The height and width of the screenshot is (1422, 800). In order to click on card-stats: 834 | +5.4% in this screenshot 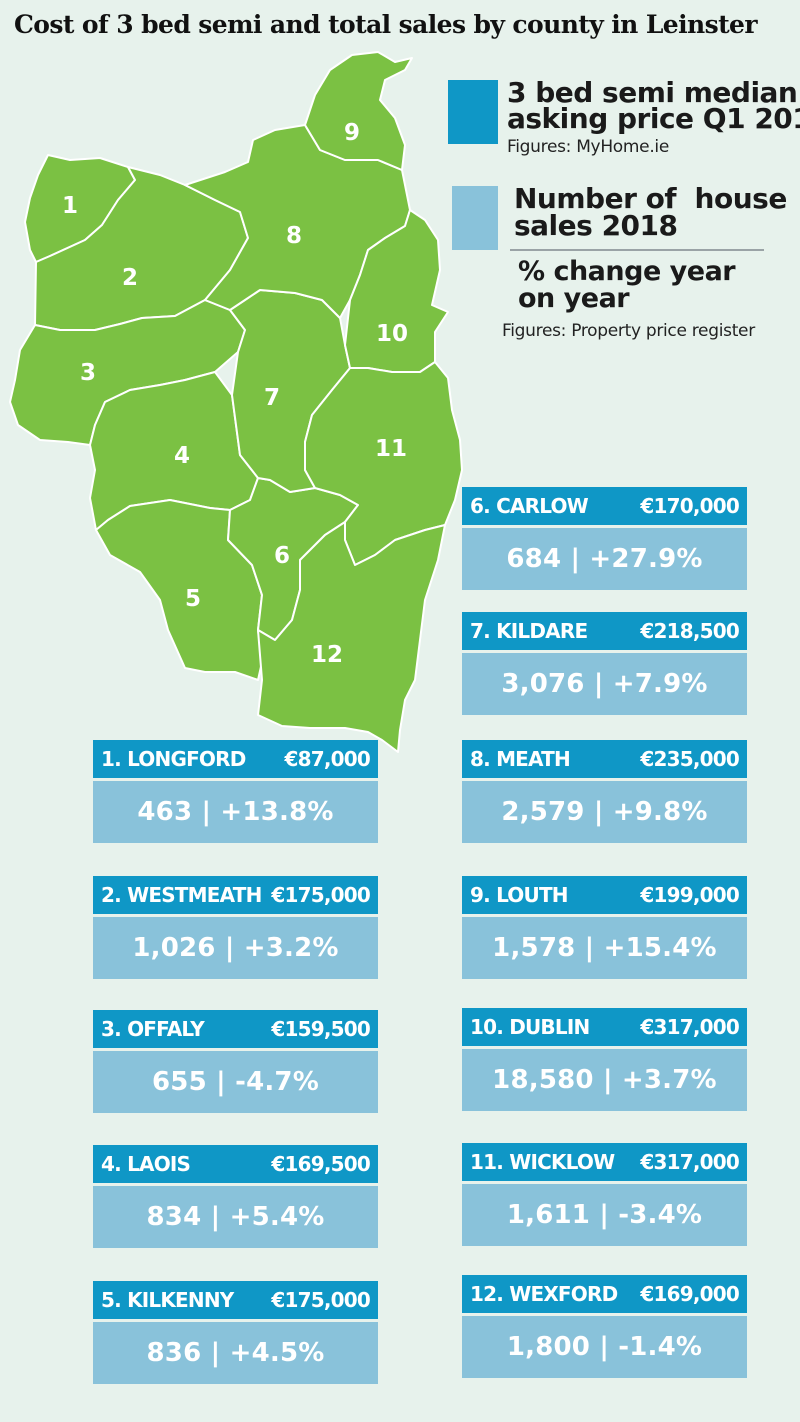, I will do `click(235, 1217)`.